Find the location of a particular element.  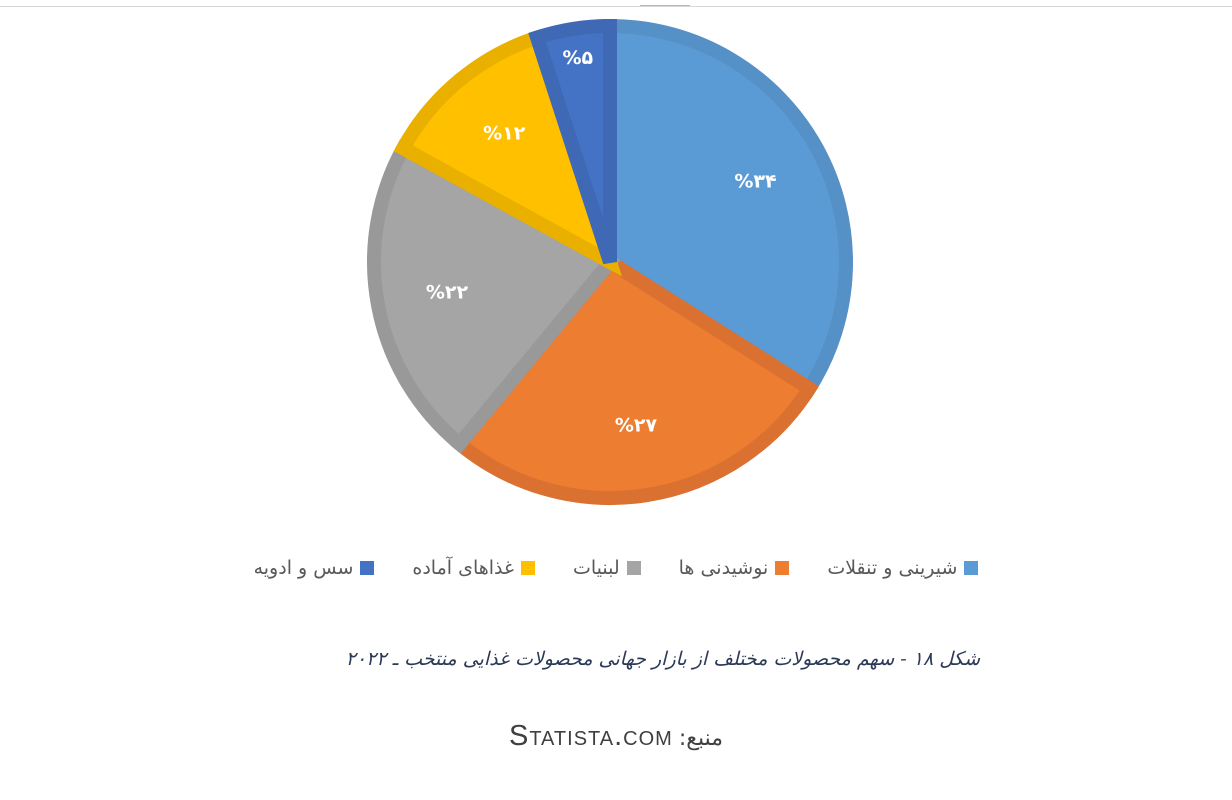

pie-data-label-2: %۲۷ is located at coordinates (636, 425).